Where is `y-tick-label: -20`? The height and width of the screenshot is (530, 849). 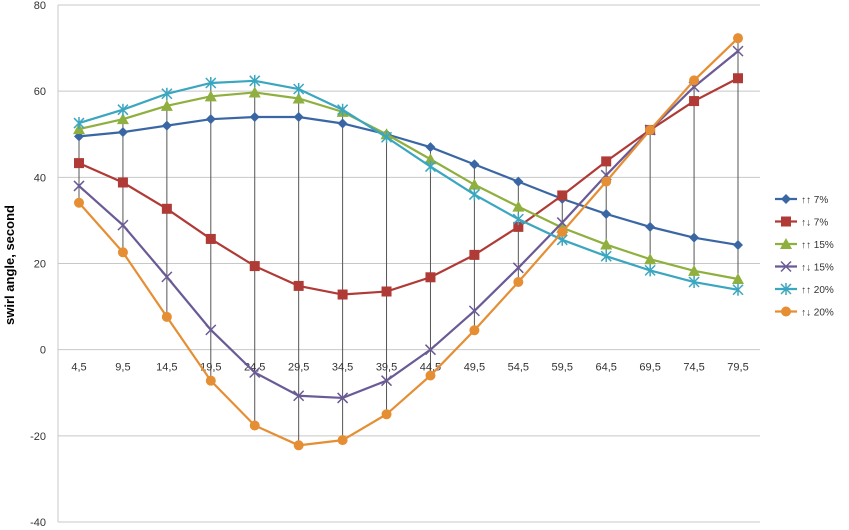 y-tick-label: -20 is located at coordinates (38, 437).